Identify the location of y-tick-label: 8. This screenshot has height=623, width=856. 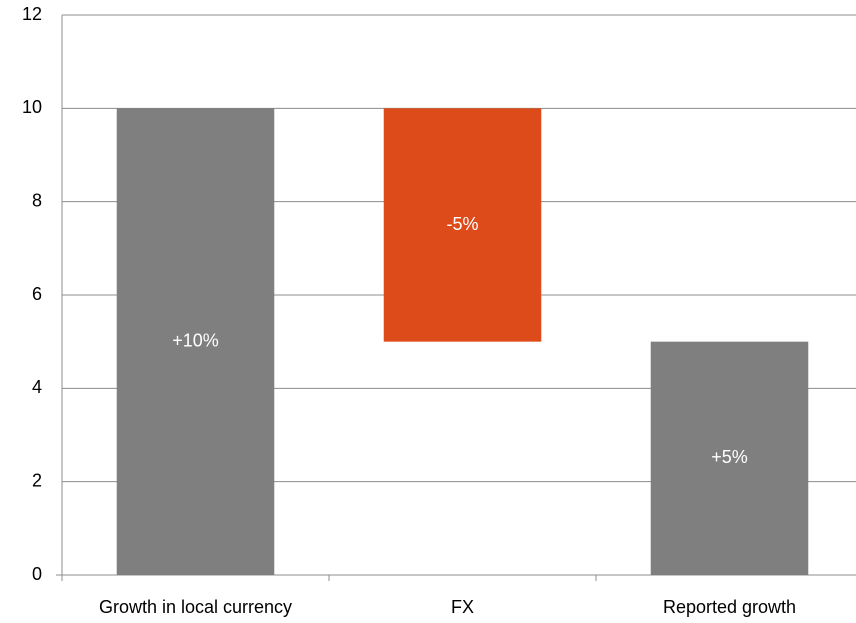
(37, 200).